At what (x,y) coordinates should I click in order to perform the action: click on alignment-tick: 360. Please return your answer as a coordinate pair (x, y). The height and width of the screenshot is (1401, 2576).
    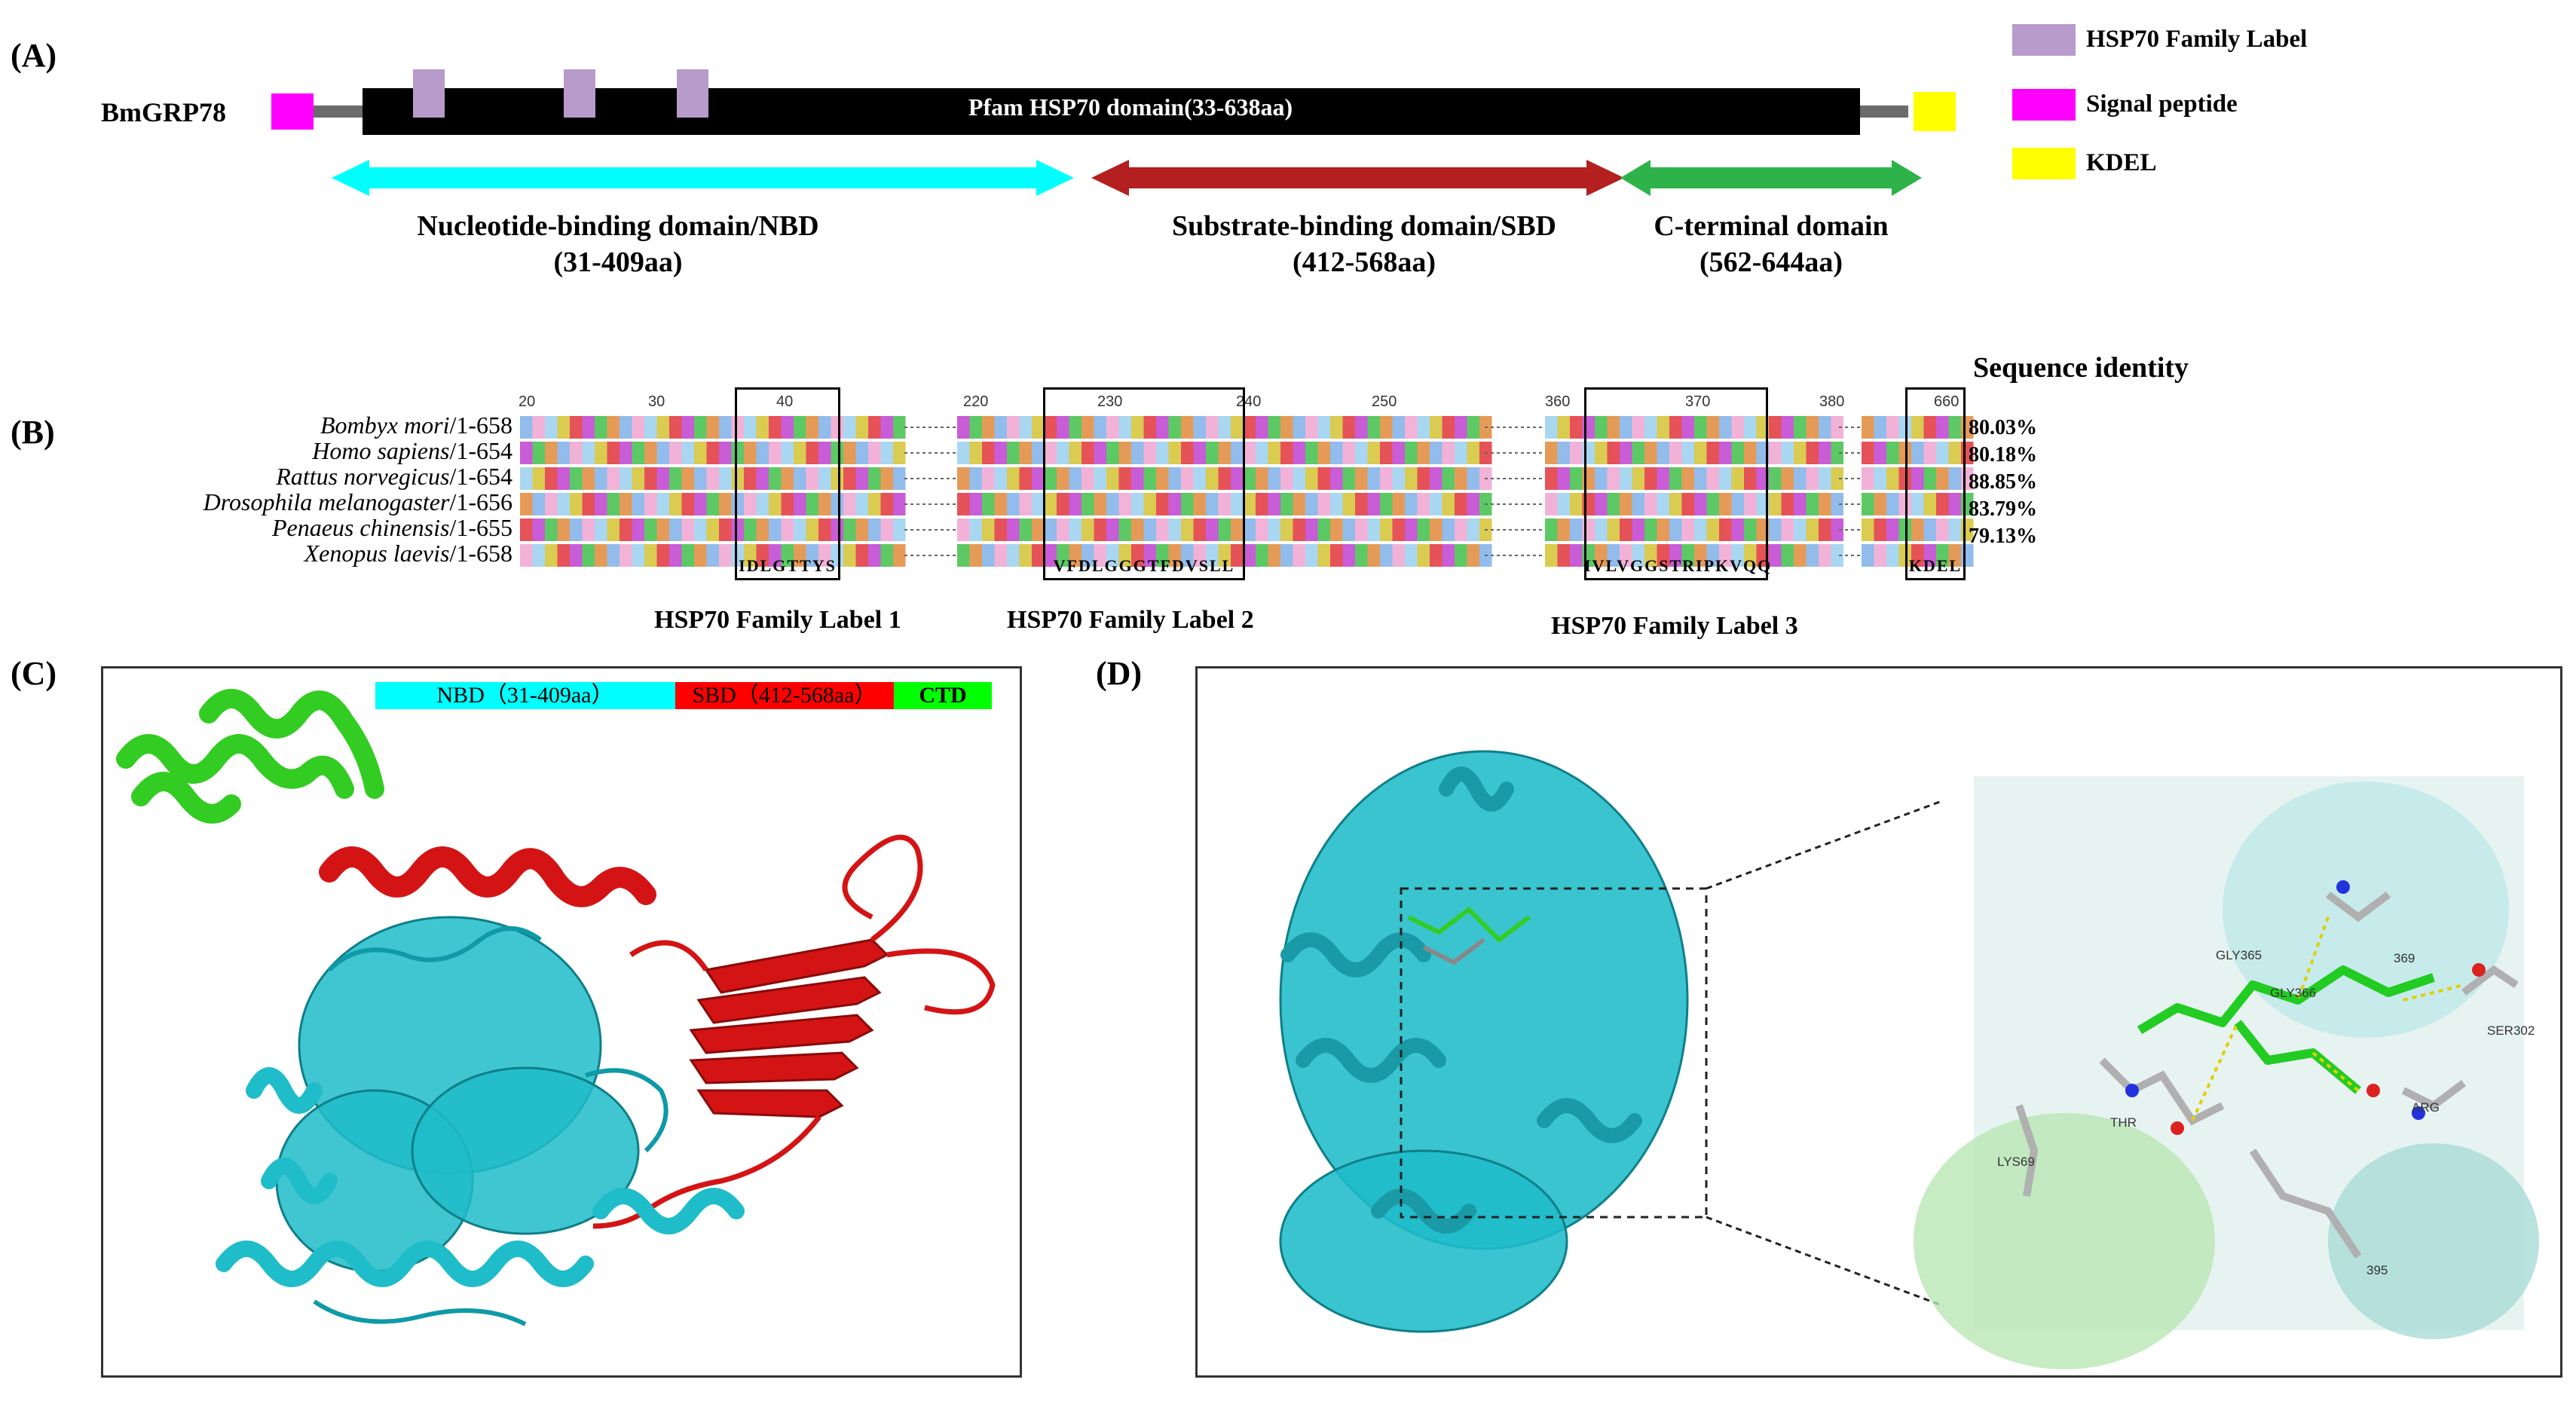
    Looking at the image, I should click on (1558, 401).